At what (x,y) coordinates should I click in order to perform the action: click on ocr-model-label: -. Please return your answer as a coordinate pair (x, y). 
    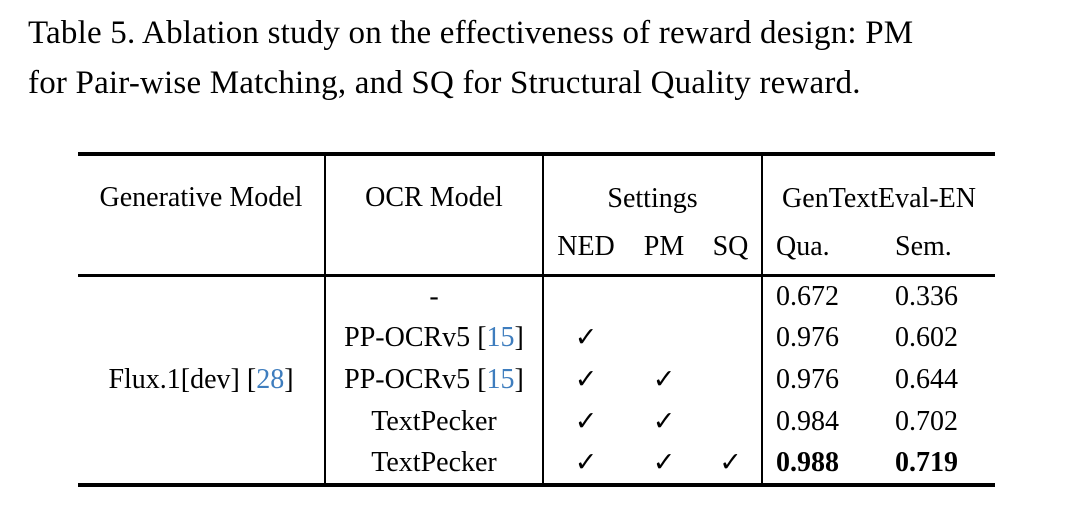
    Looking at the image, I should click on (434, 296).